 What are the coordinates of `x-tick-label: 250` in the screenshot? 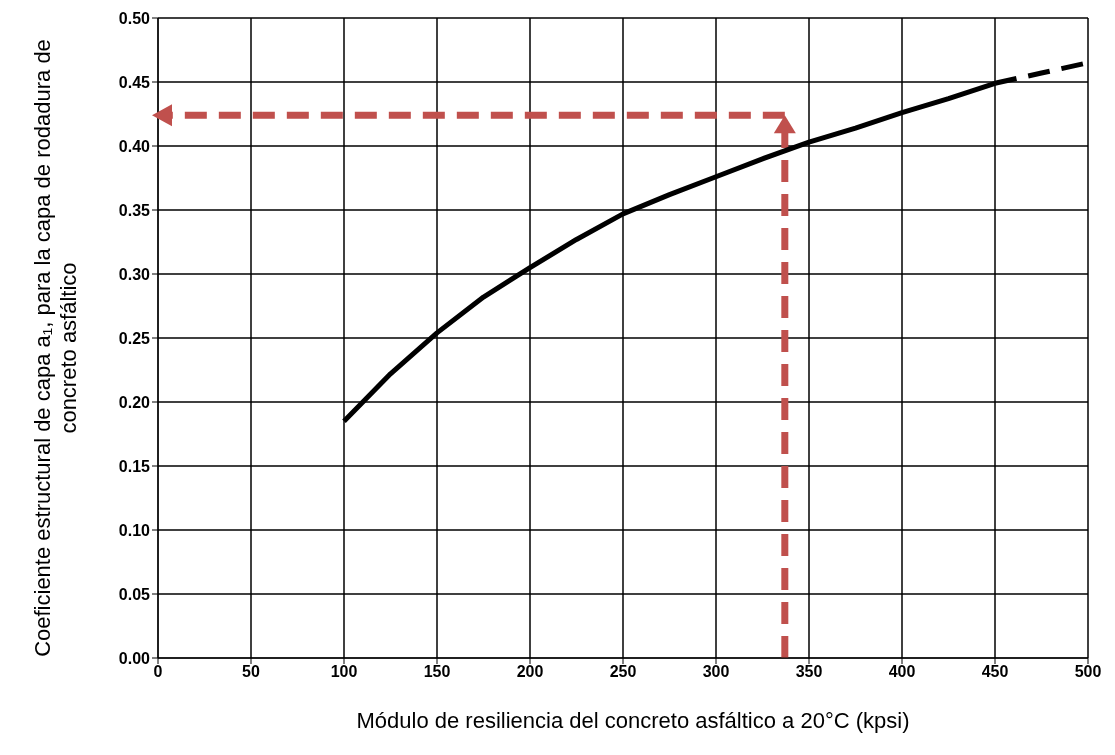 It's located at (623, 672).